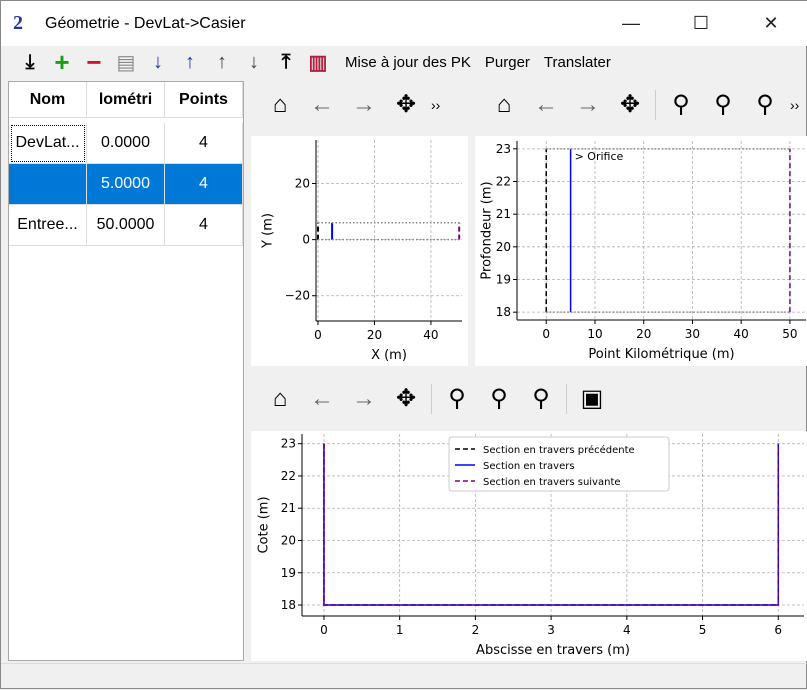 Image resolution: width=807 pixels, height=690 pixels. Describe the element at coordinates (48, 100) in the screenshot. I see `column-header-nom: Nom` at that location.